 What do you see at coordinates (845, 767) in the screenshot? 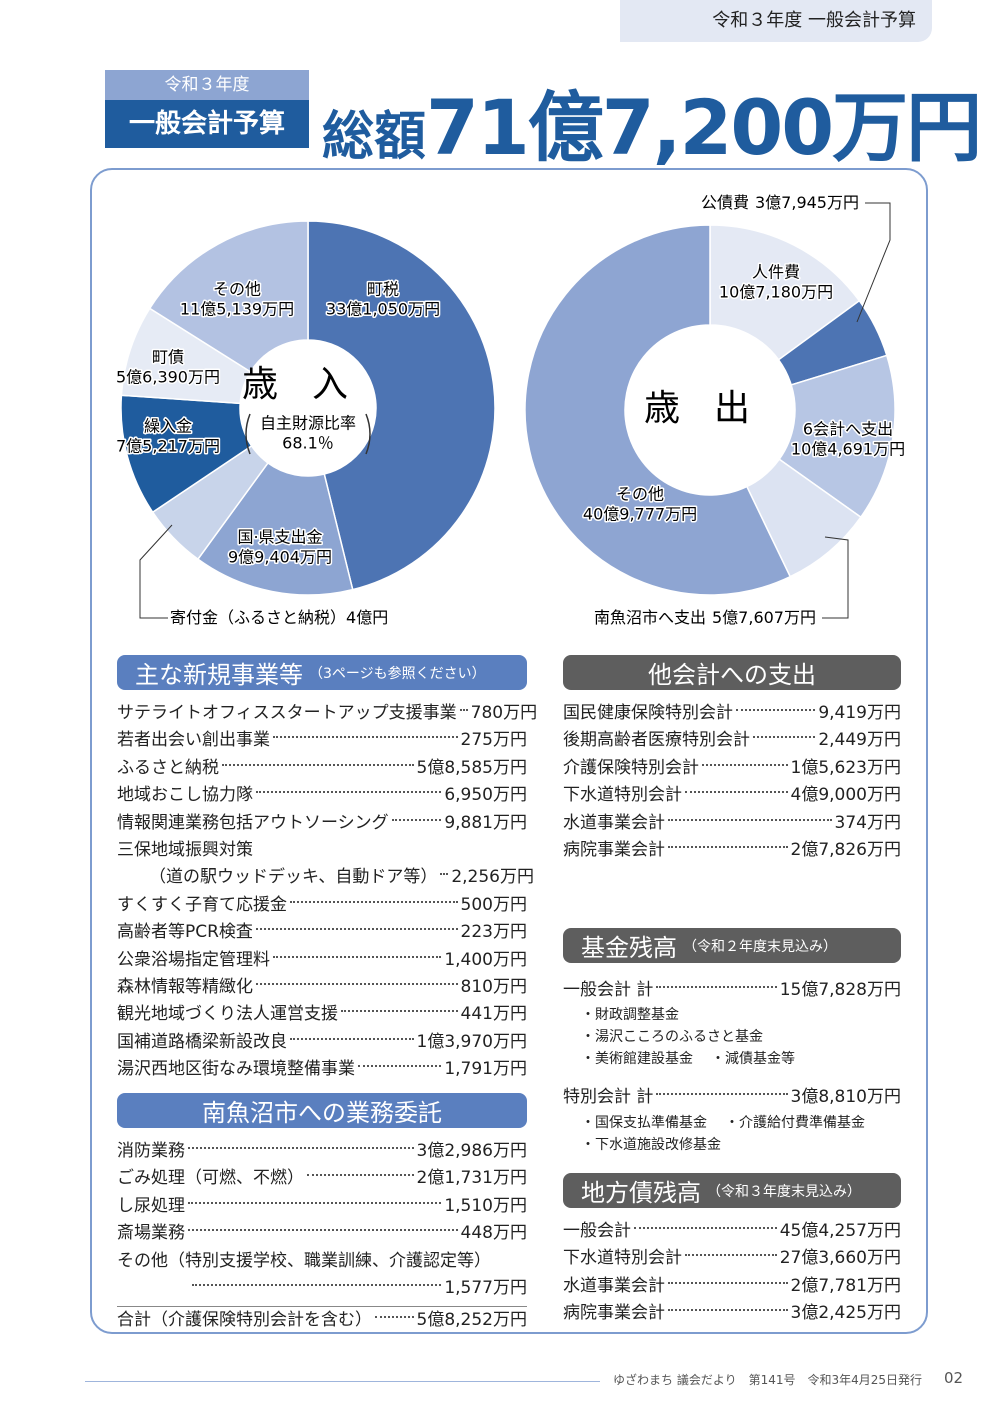
I see `item-amount: 1億5,623万円` at bounding box center [845, 767].